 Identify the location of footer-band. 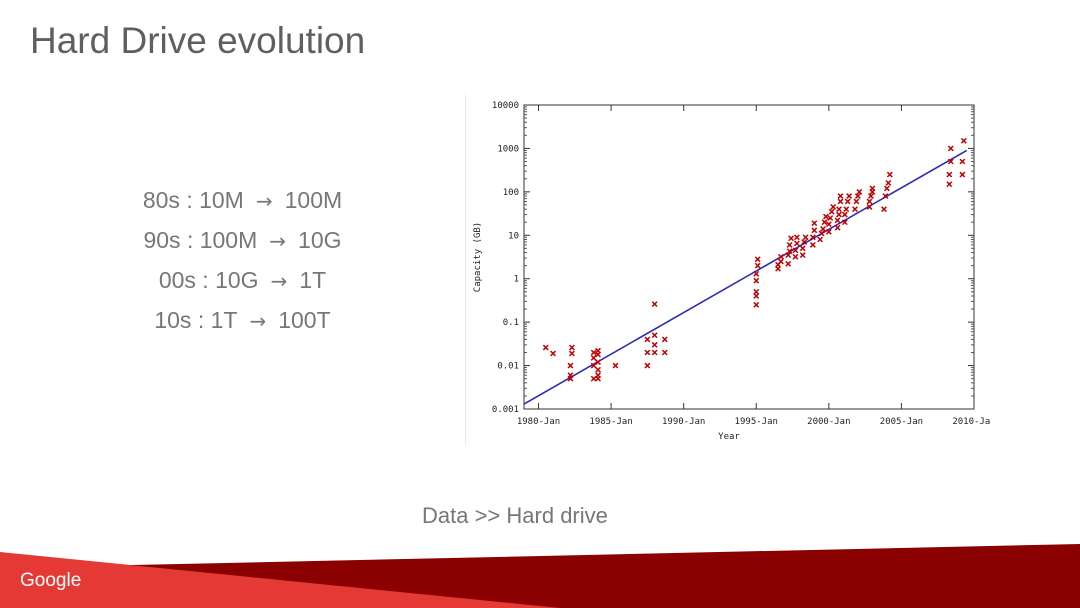
(540, 576).